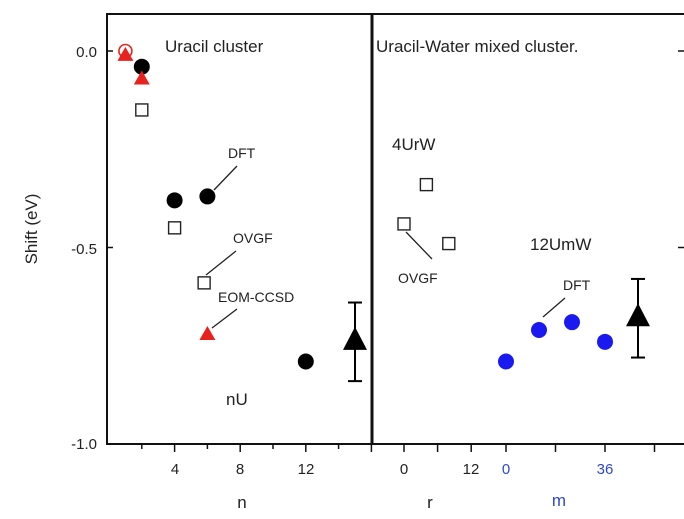 The height and width of the screenshot is (519, 684). Describe the element at coordinates (419, 245) in the screenshot. I see `arrow-ovgf-right` at that location.